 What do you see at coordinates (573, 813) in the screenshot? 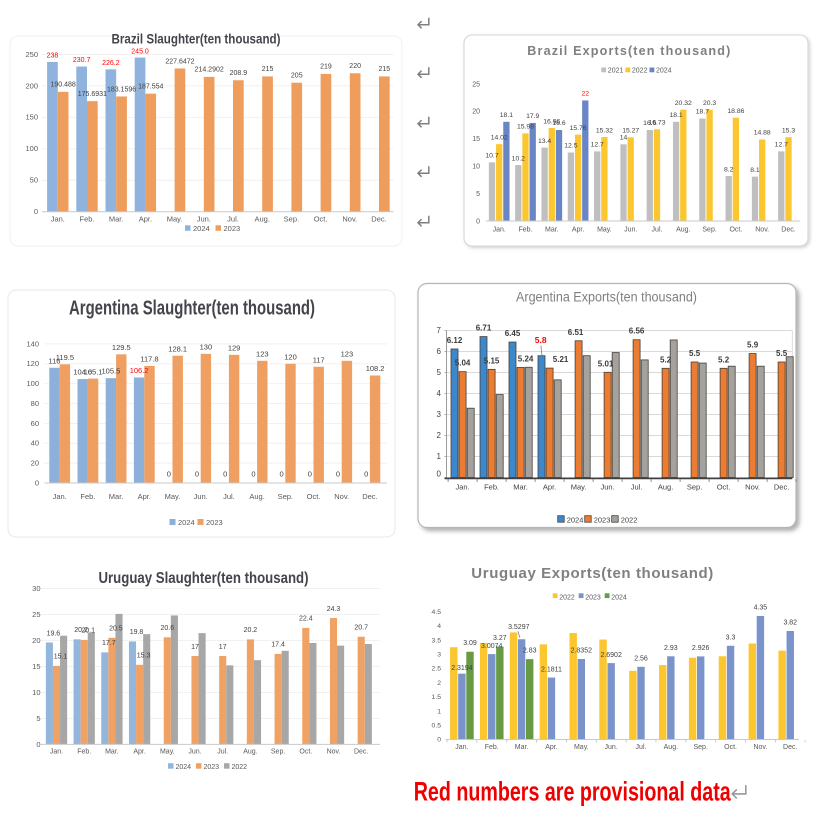
I see `svg-text:Red numbers are provisional da: Red numbers are provisional data` at bounding box center [573, 813].